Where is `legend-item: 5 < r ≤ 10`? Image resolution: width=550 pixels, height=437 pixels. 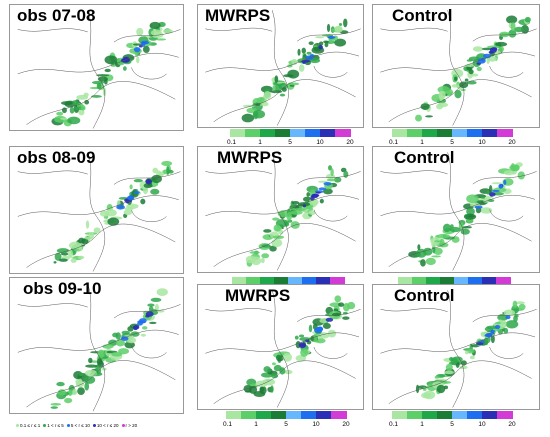 legend-item: 5 < r ≤ 10 is located at coordinates (78, 425).